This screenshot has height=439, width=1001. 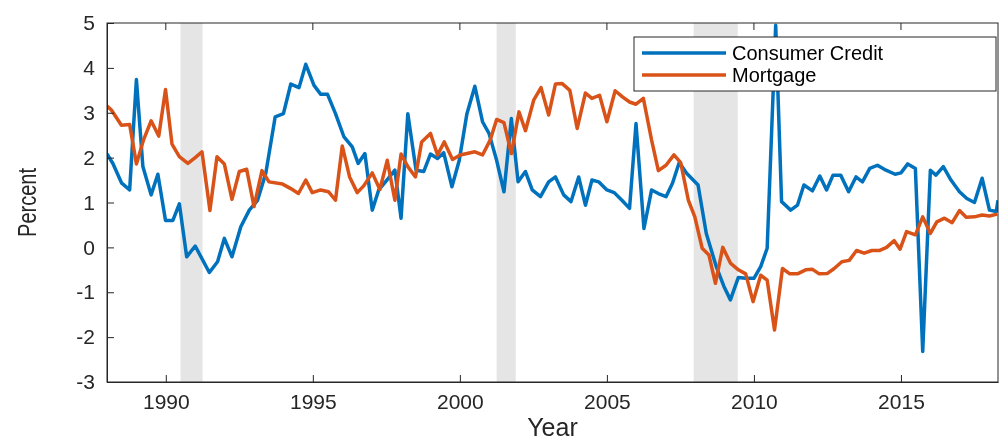 I want to click on y-tick-label: -2, so click(x=85, y=337).